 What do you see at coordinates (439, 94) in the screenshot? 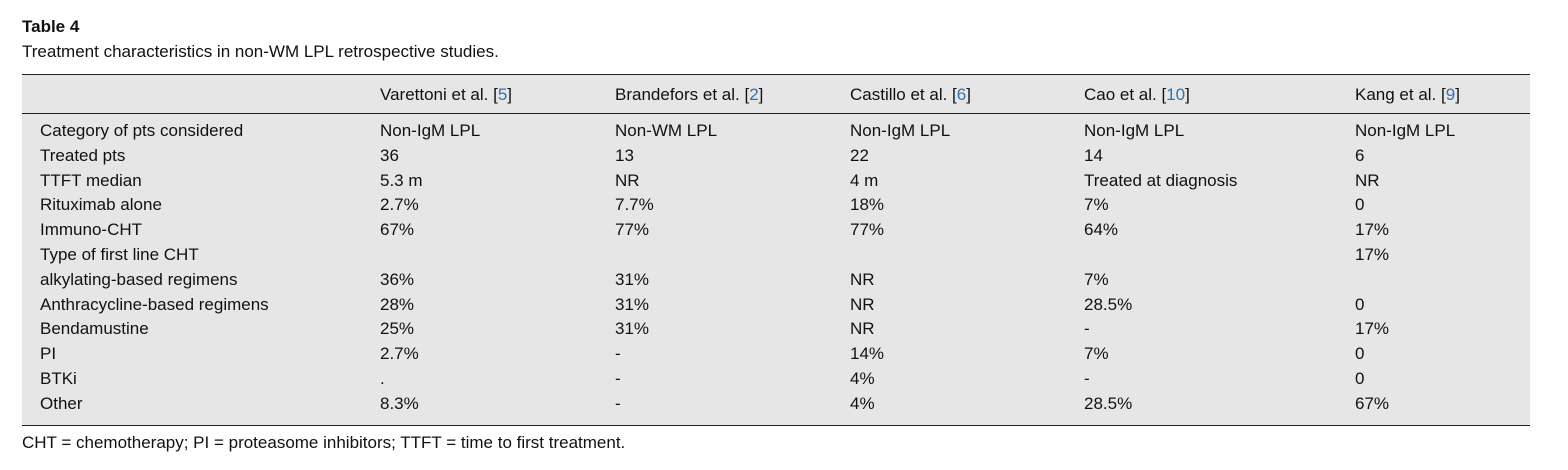
I see `column-header-name: Varettoni et al. [` at bounding box center [439, 94].